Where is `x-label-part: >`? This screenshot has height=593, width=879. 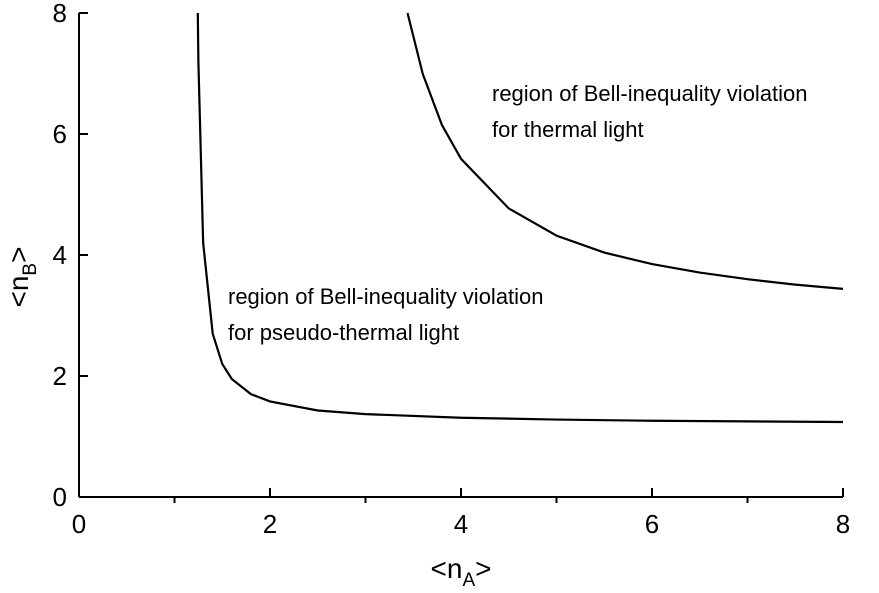 x-label-part: > is located at coordinates (483, 568).